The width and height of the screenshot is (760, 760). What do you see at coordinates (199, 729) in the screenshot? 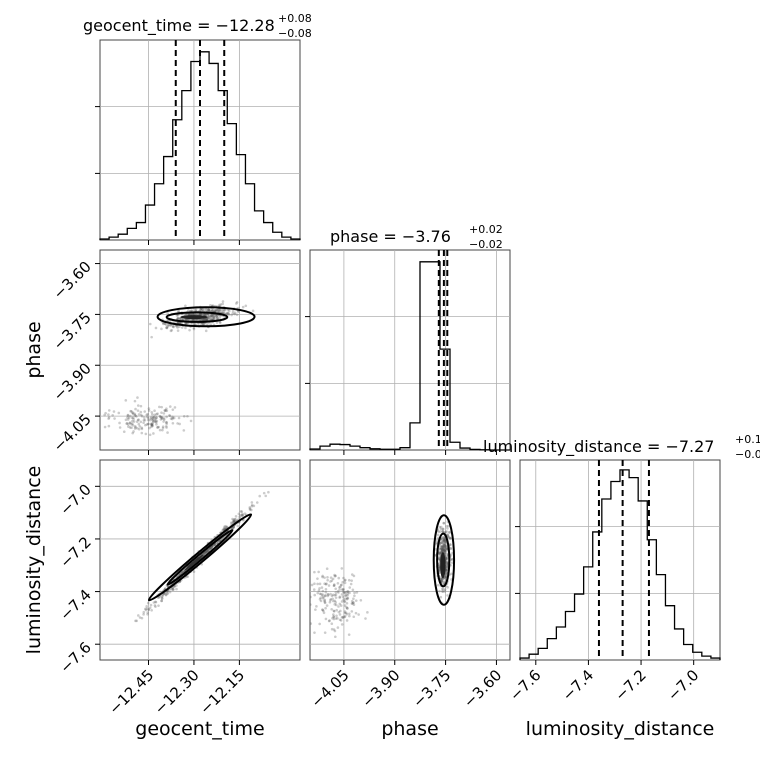
I see `xlabel-geocent-time: geocent_time` at bounding box center [199, 729].